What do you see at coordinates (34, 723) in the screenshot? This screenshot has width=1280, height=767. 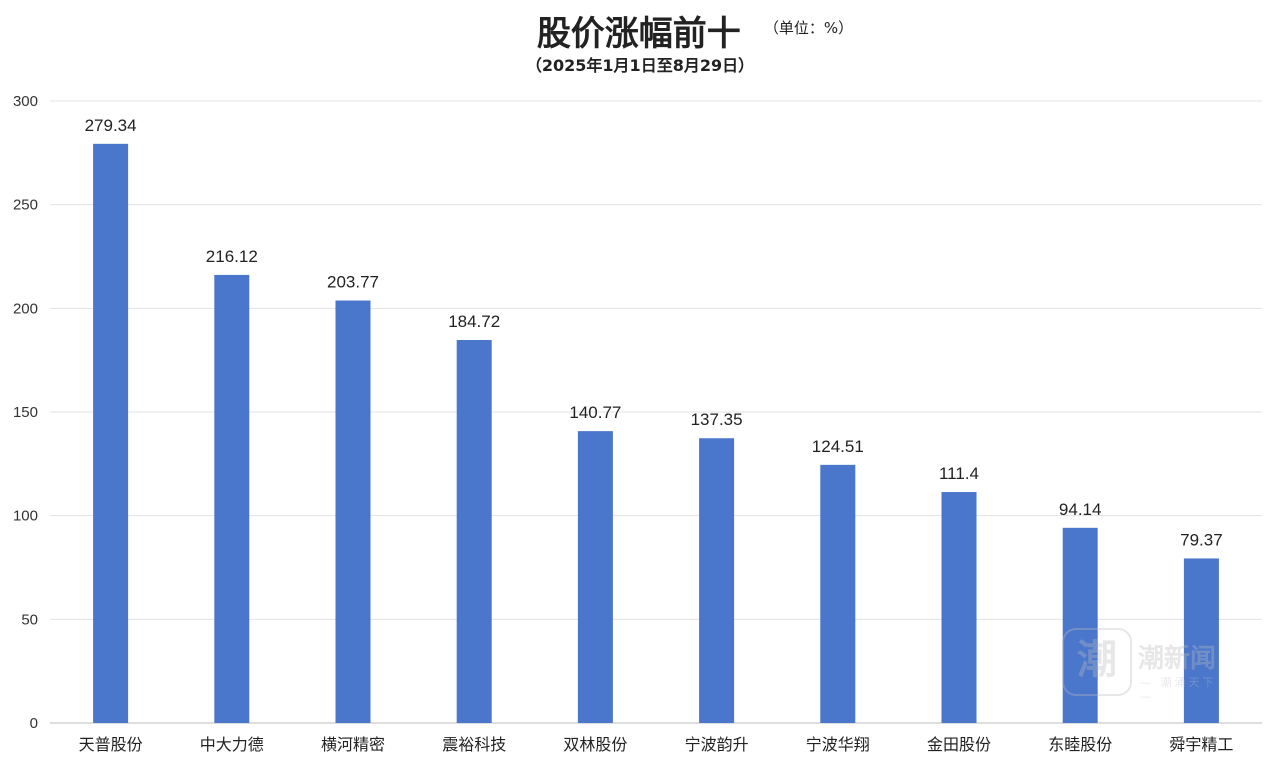 I see `y-tick-label: 0` at bounding box center [34, 723].